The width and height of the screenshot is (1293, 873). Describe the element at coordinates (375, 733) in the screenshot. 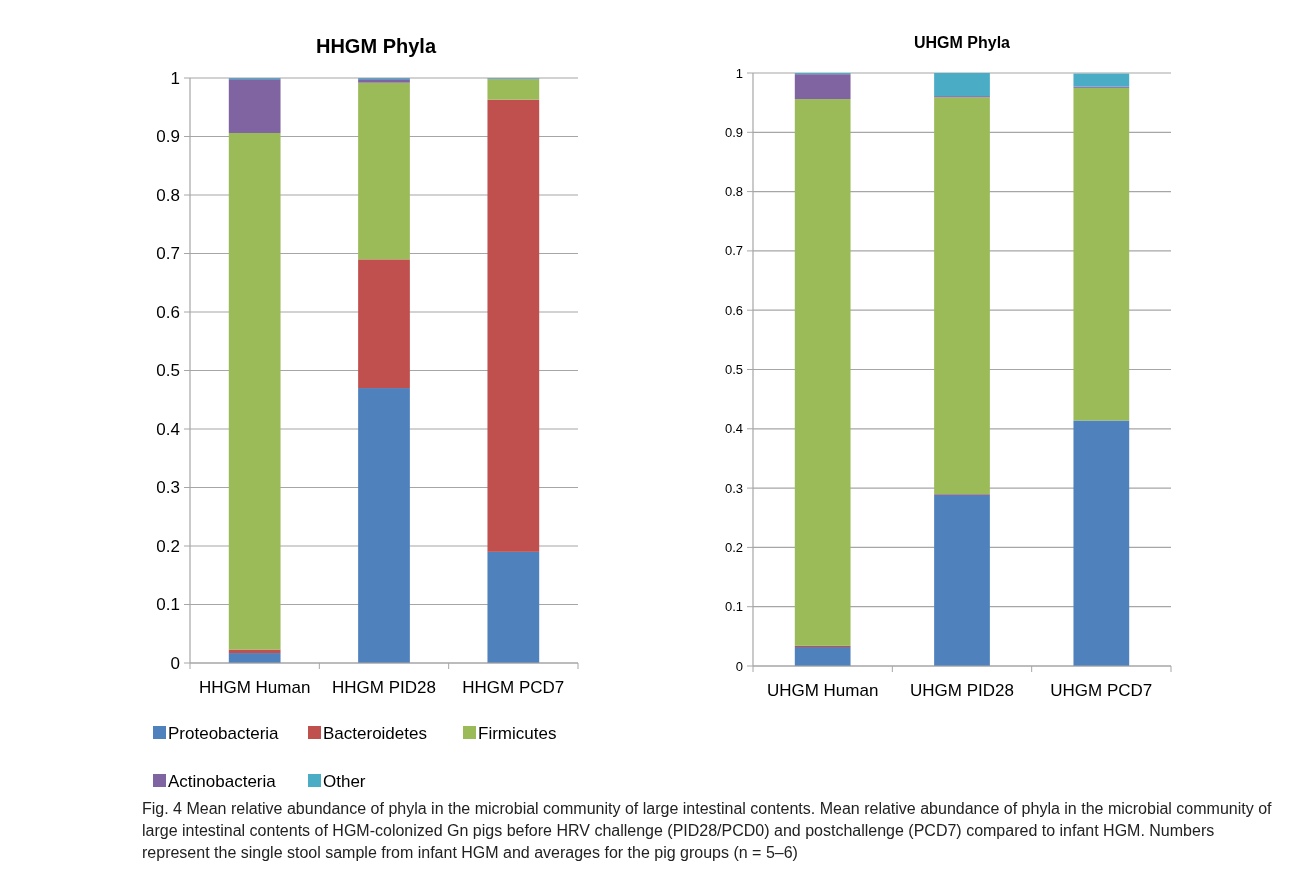

I see `legend-label: Bacteroidetes` at that location.